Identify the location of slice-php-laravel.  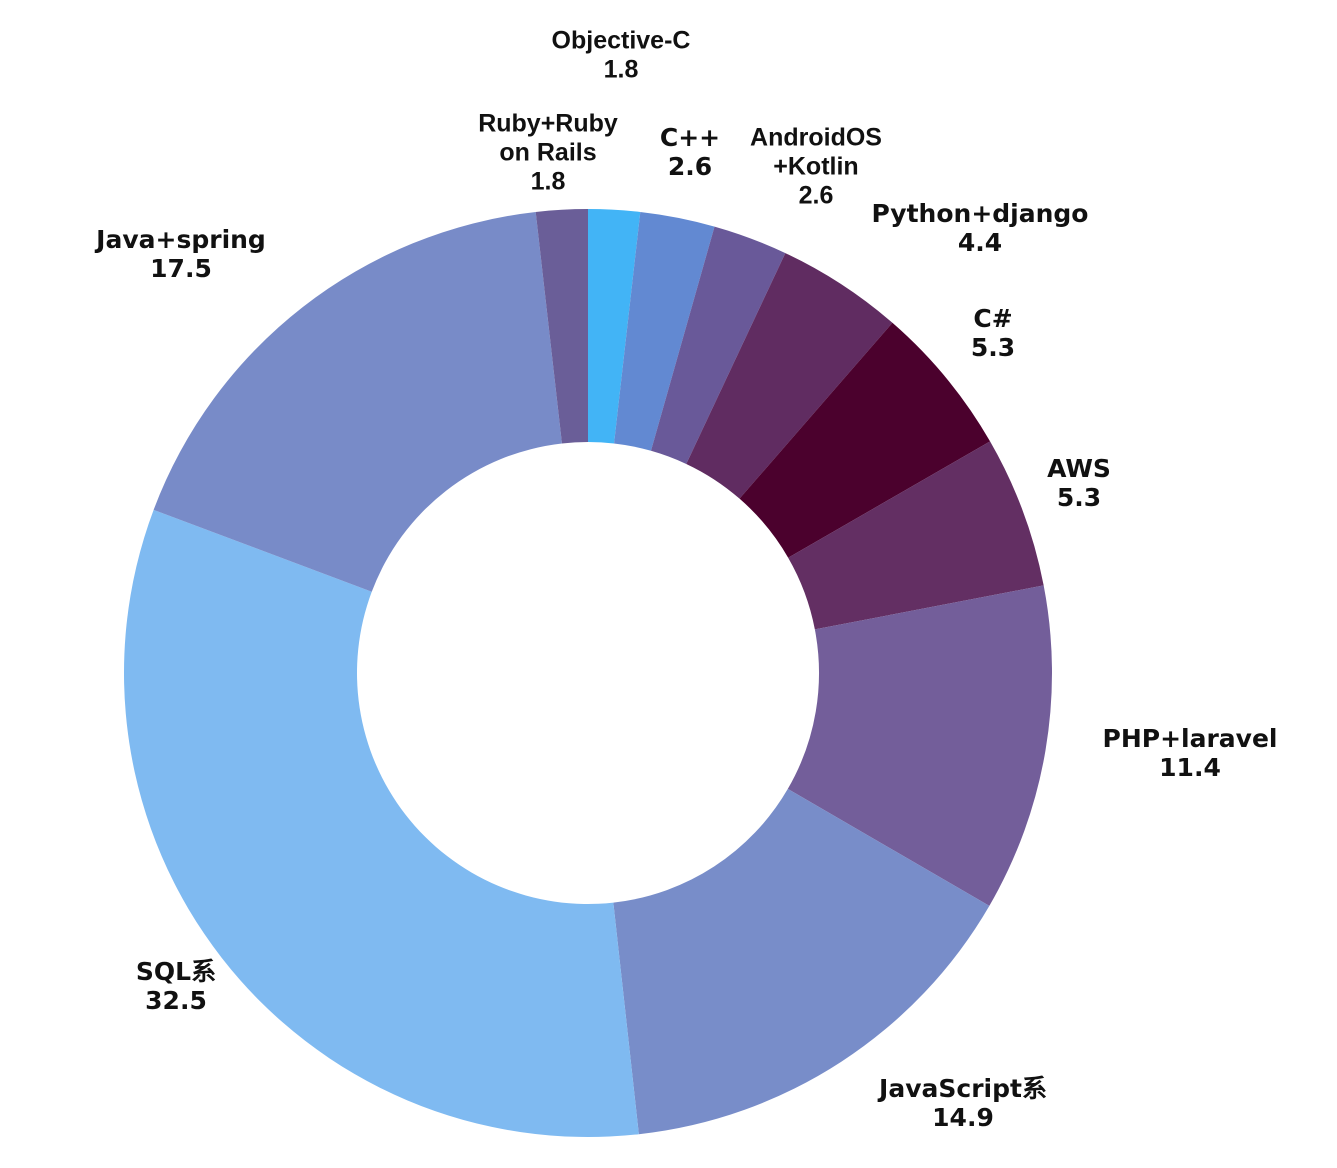
(919, 745).